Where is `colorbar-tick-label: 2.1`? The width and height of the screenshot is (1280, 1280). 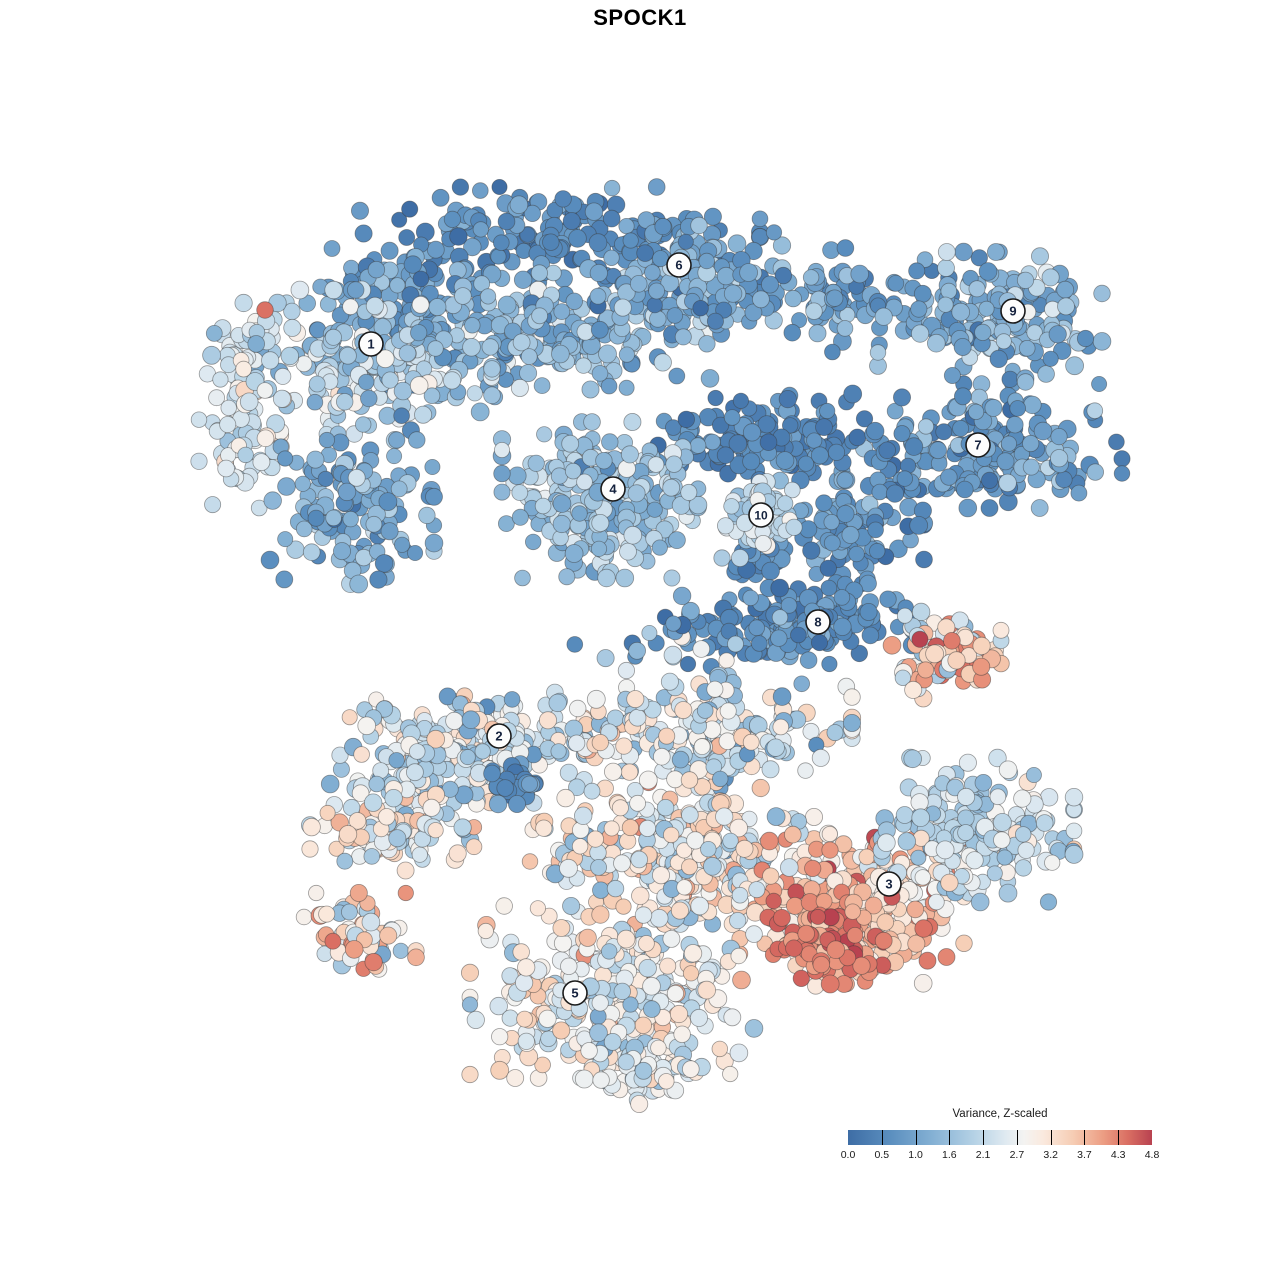 colorbar-tick-label: 2.1 is located at coordinates (983, 1155).